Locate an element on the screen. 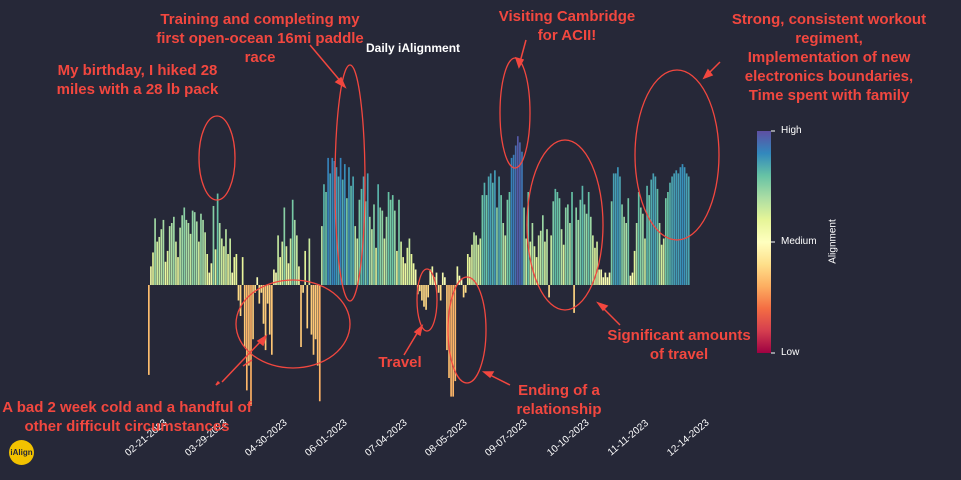  ellipse-cold is located at coordinates (293, 324).